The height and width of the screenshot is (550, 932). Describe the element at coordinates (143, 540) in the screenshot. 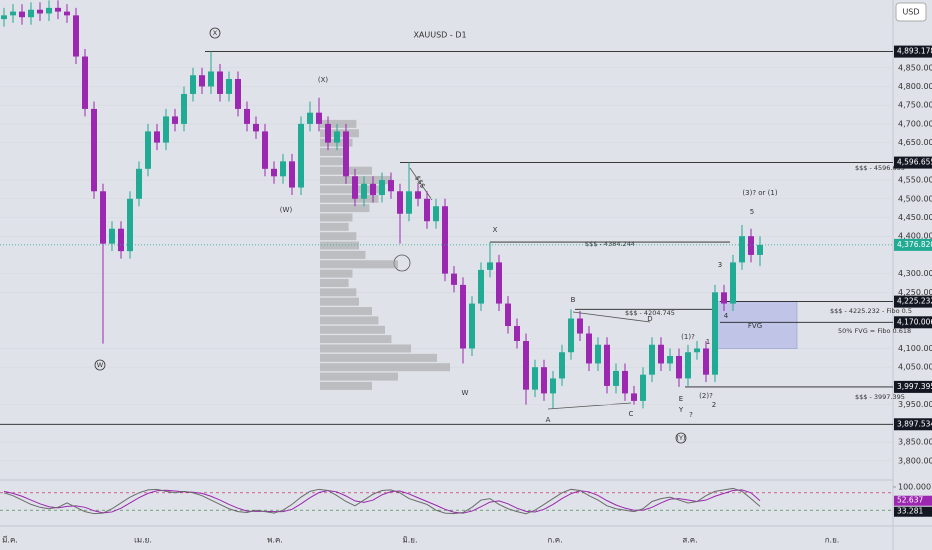

I see `x-tick-label: เม.ย.` at that location.